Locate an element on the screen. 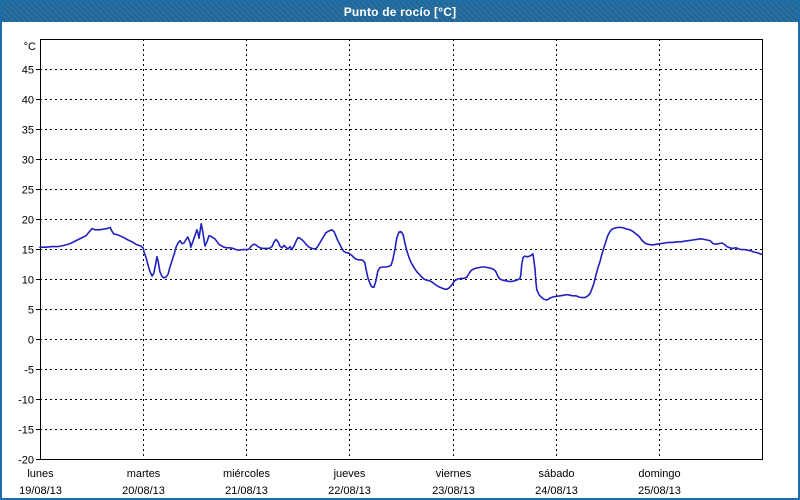 The height and width of the screenshot is (500, 800). day-label: domingo is located at coordinates (659, 474).